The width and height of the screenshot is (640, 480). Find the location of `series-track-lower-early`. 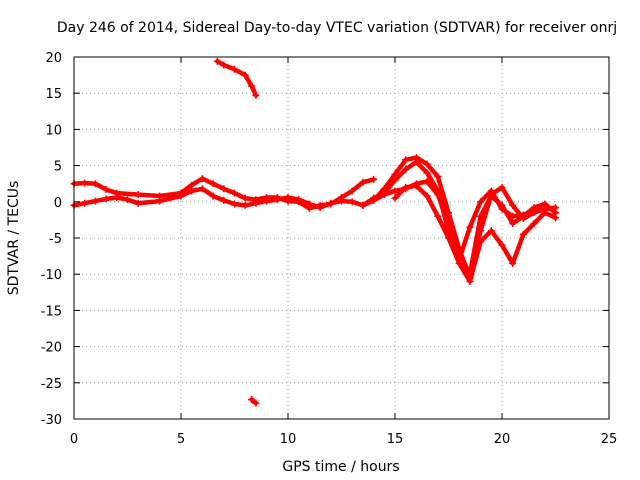

series-track-lower-early is located at coordinates (229, 198).